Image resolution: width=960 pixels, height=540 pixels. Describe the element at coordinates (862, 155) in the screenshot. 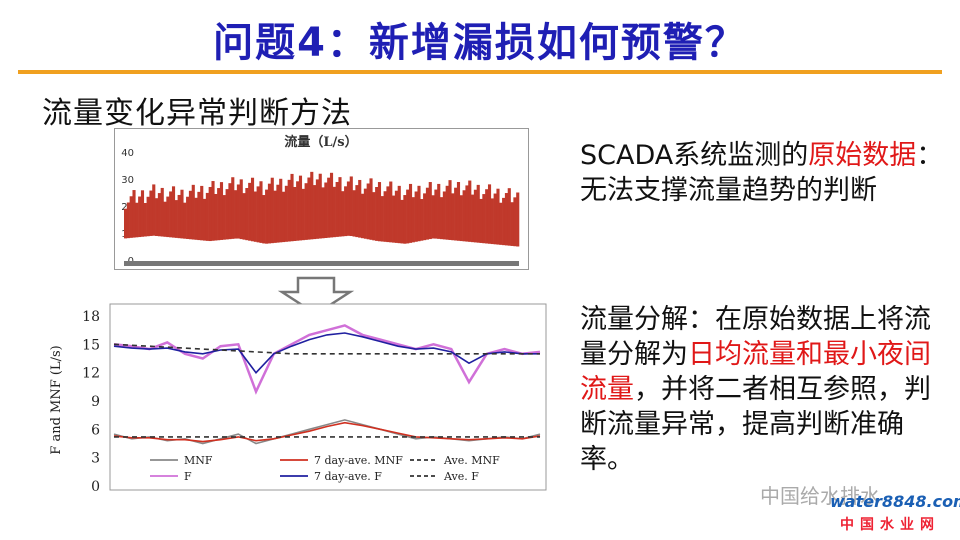

I see `text1-highlight: 原始数据` at that location.